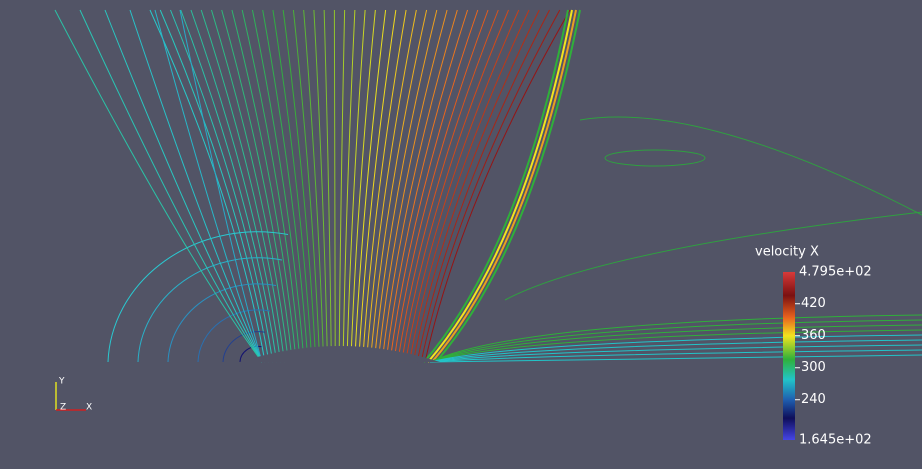  What do you see at coordinates (835, 440) in the screenshot?
I see `color-legend-min: 1.645e+02` at bounding box center [835, 440].